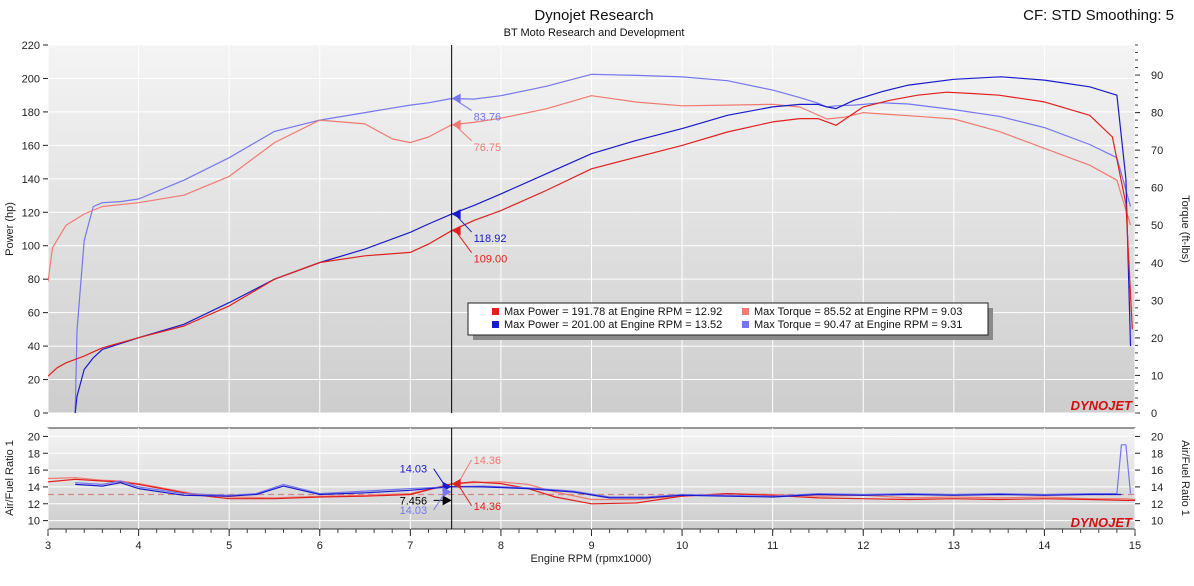 The image size is (1194, 586). Describe the element at coordinates (488, 148) in the screenshot. I see `annotation-value: 76.75` at that location.